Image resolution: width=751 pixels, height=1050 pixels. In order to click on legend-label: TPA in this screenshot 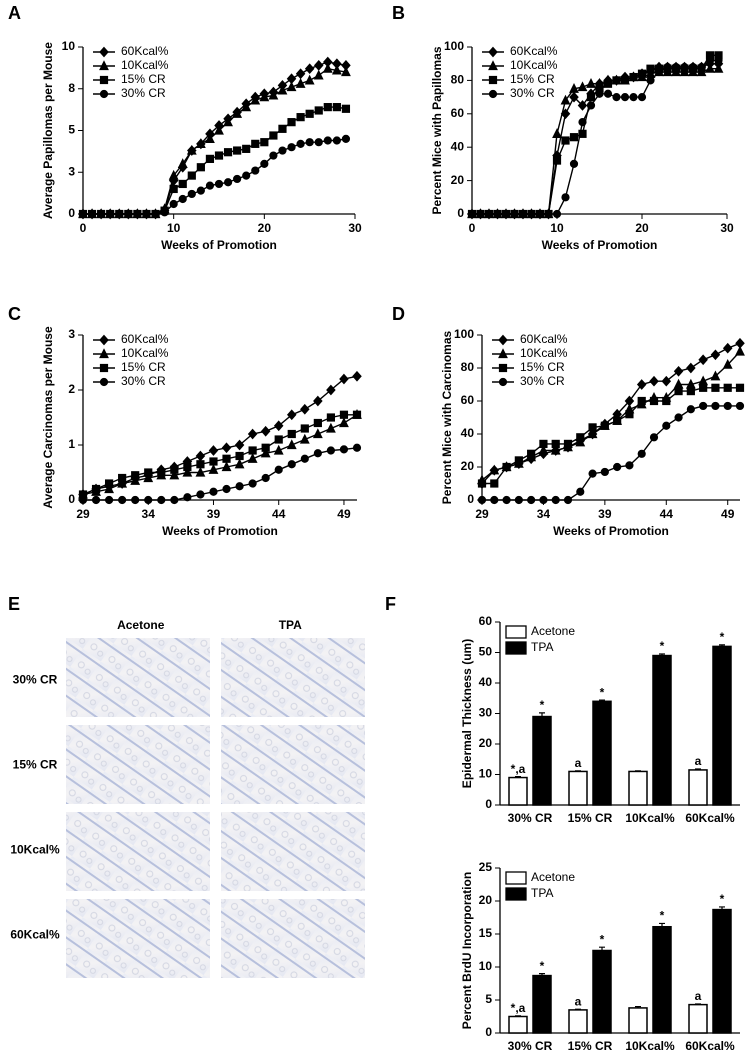, I will do `click(542, 647)`.